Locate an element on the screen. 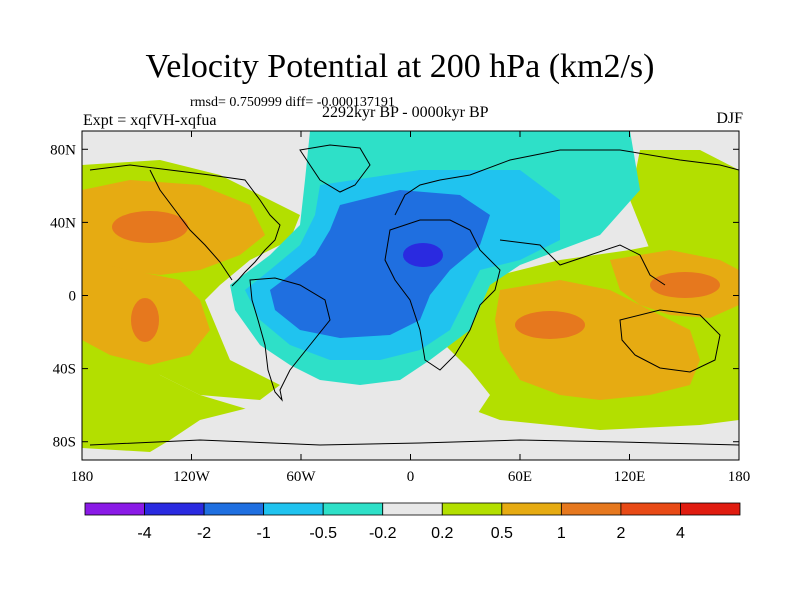  coast-africa is located at coordinates (442, 295).